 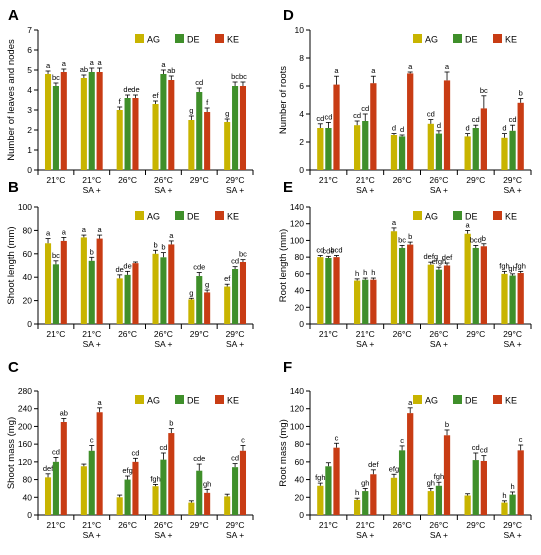 I want to click on y-tick-label: 1, so click(x=29, y=150).